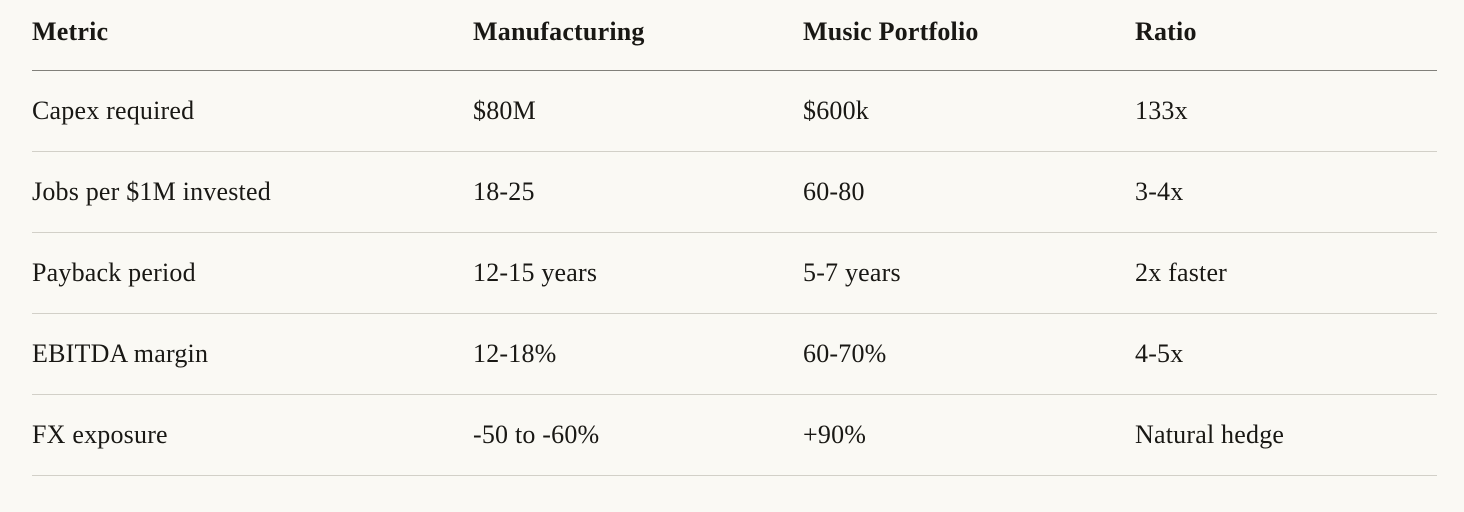  Describe the element at coordinates (969, 273) in the screenshot. I see `table-cell-music-portfolio: 5-7 years` at that location.